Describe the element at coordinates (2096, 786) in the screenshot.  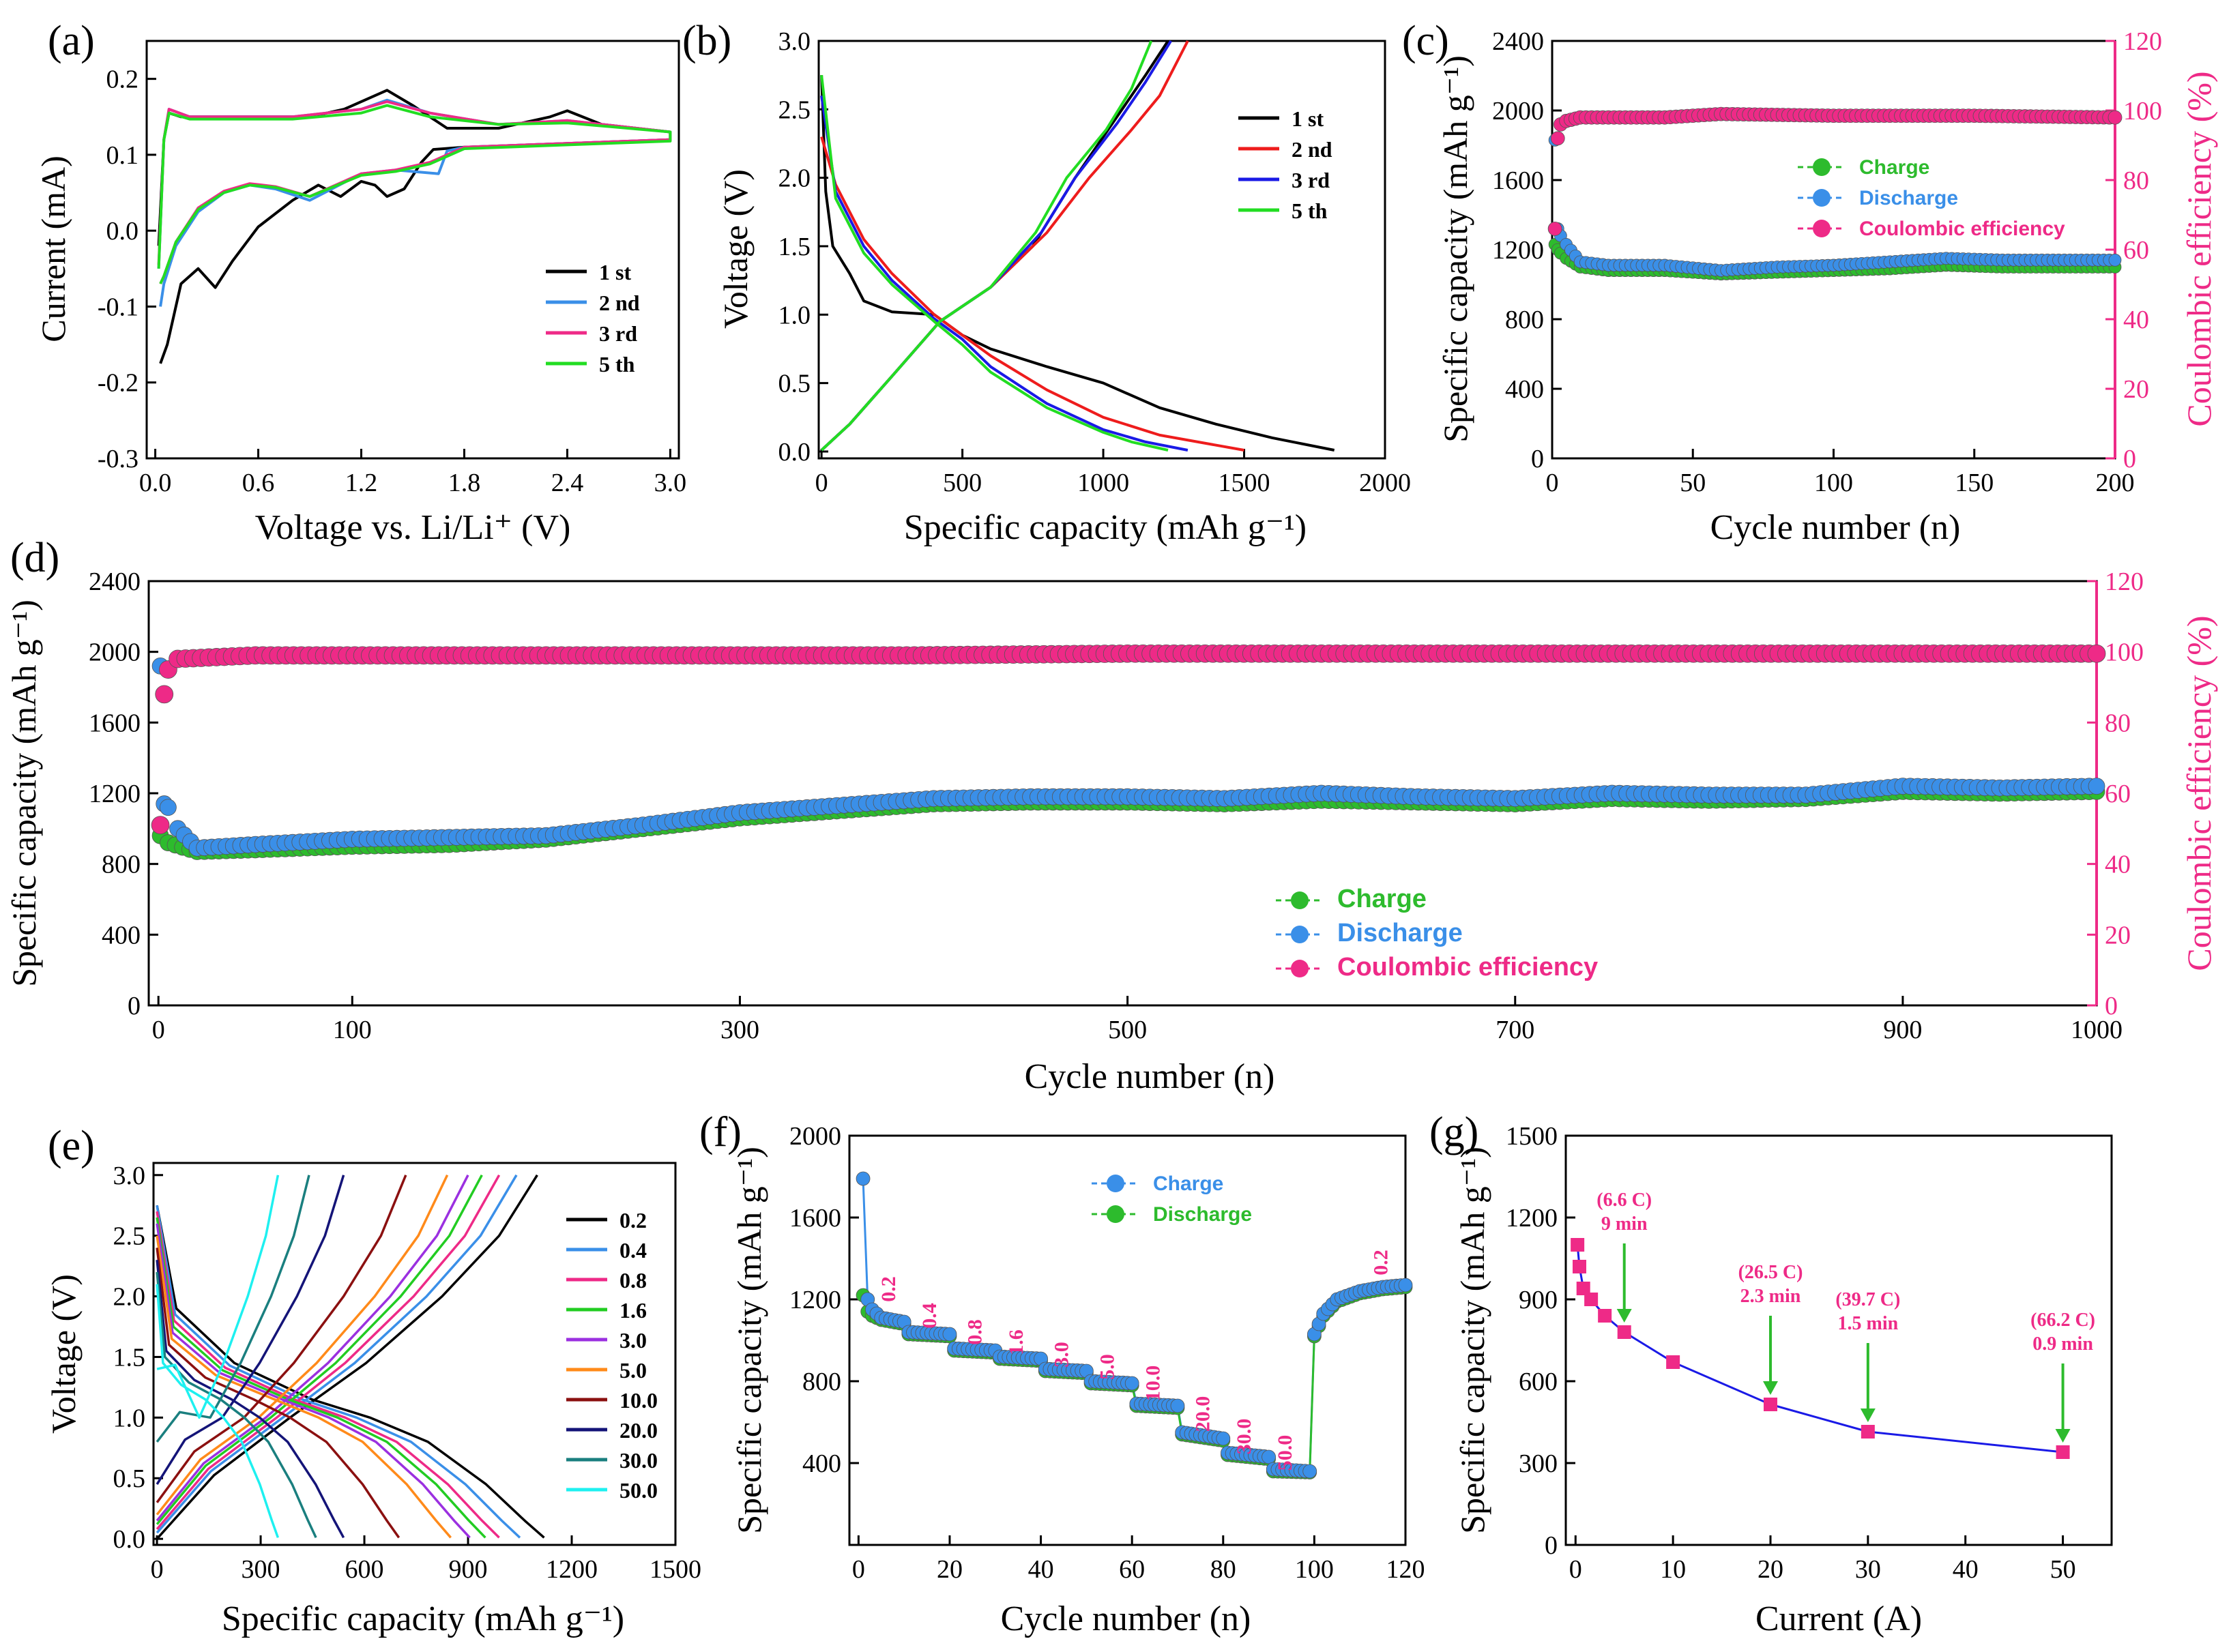
I see `discharge-point` at that location.